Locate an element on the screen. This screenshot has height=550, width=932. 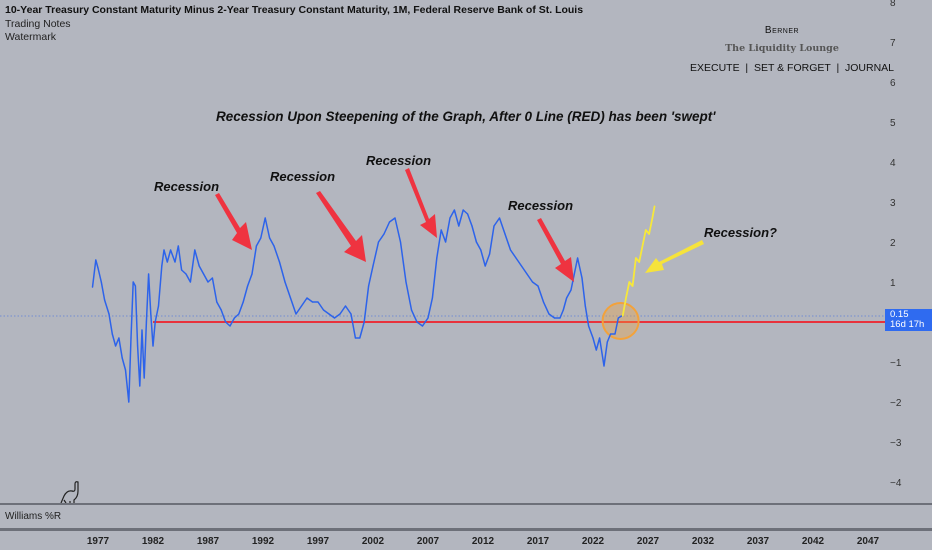
x-tick-label: 2012 is located at coordinates (483, 541).